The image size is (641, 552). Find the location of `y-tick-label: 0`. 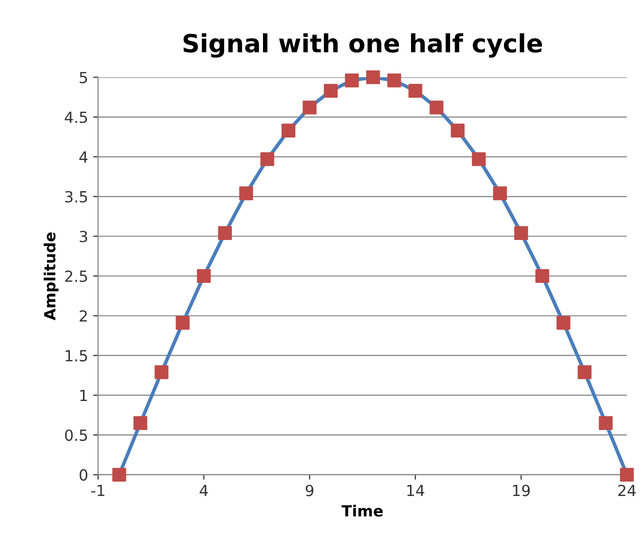

y-tick-label: 0 is located at coordinates (84, 475).